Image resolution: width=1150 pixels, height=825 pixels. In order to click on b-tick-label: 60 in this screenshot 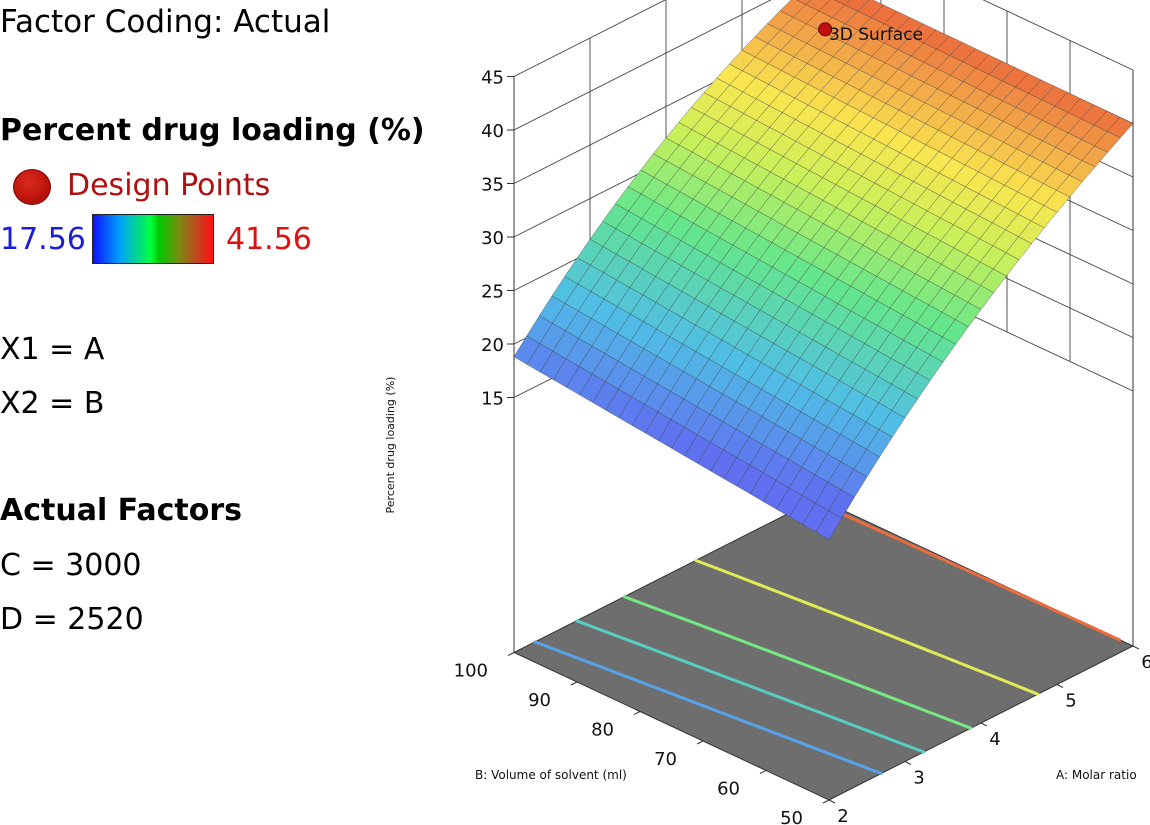, I will do `click(728, 789)`.